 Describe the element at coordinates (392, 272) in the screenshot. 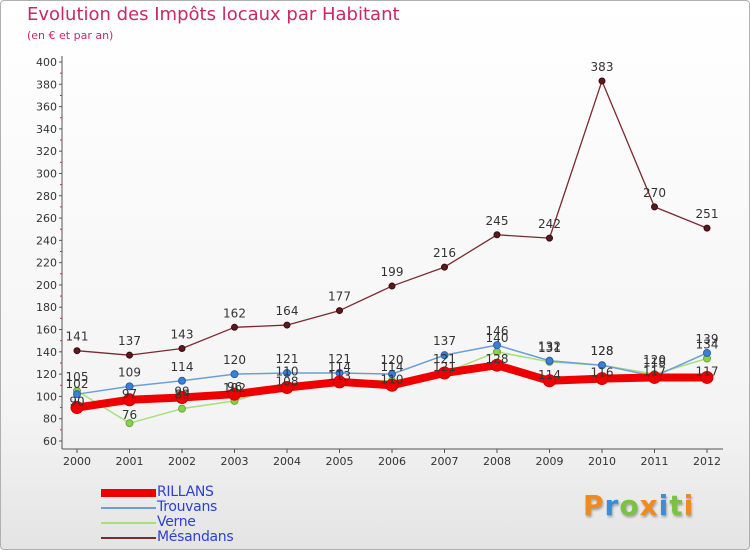

I see `data-label: 199` at that location.